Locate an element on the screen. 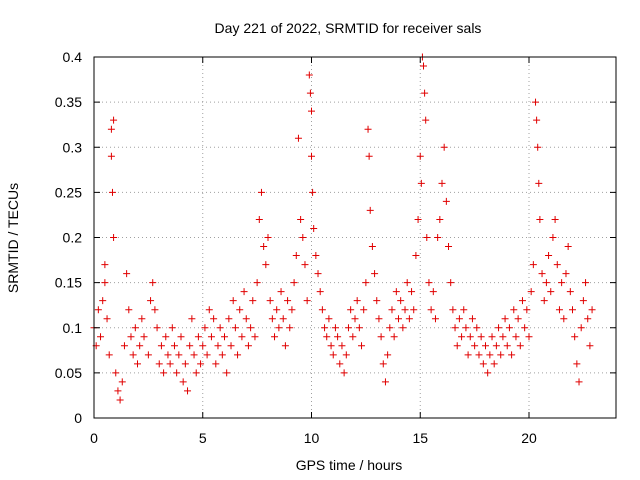 The height and width of the screenshot is (480, 640). y-axis-label: SRMTID / TECUs is located at coordinates (13, 238).